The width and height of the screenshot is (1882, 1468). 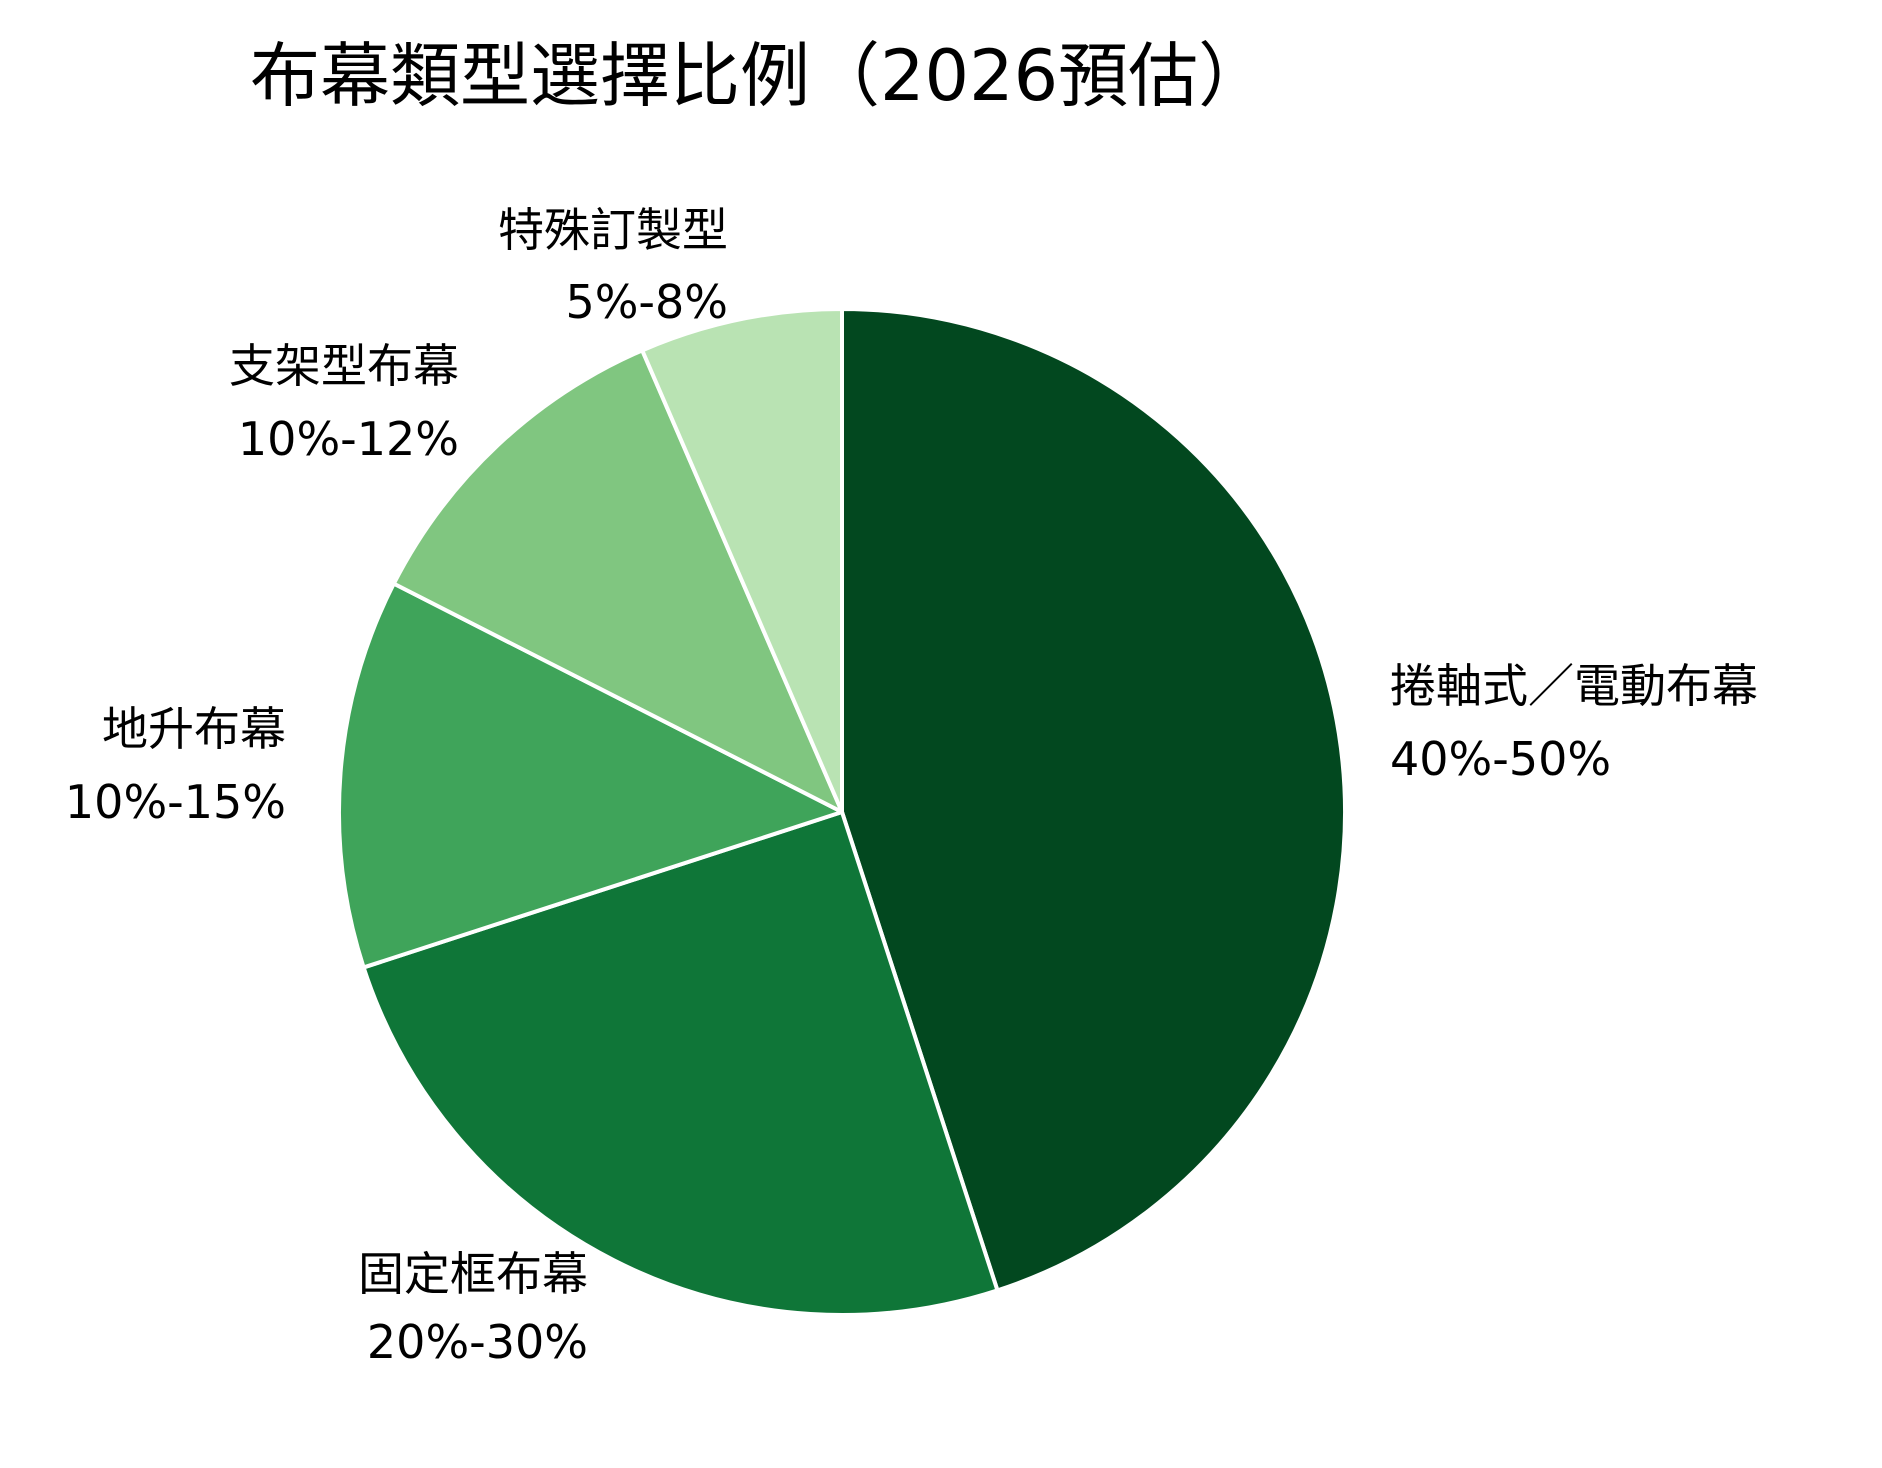 I want to click on slice-label-range-2: 20%-30%, so click(x=477, y=1342).